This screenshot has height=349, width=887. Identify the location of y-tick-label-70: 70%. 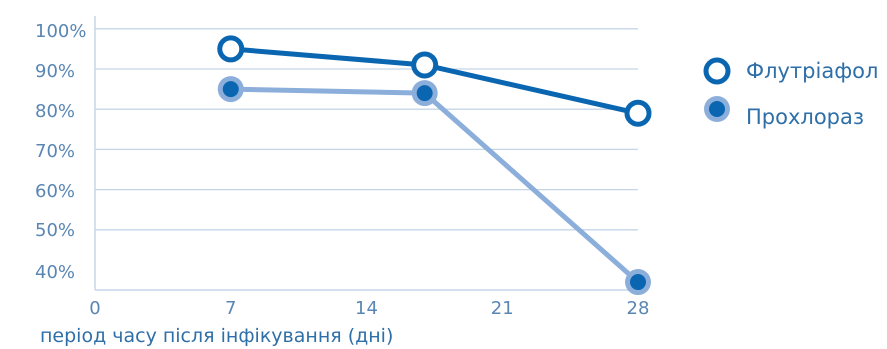
(55, 151).